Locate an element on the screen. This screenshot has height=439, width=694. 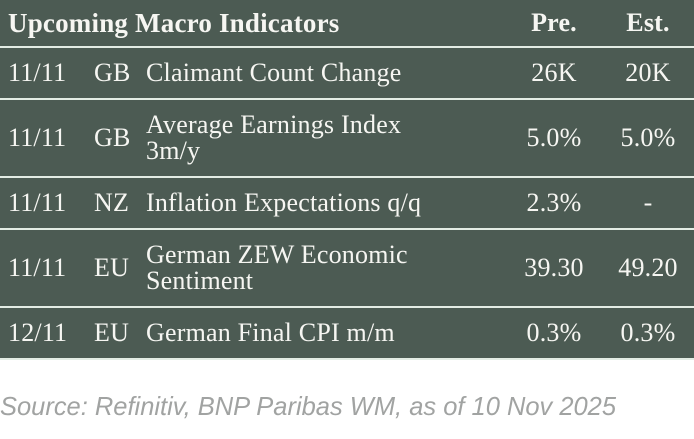
previous-value-cell: 0.3% is located at coordinates (554, 332).